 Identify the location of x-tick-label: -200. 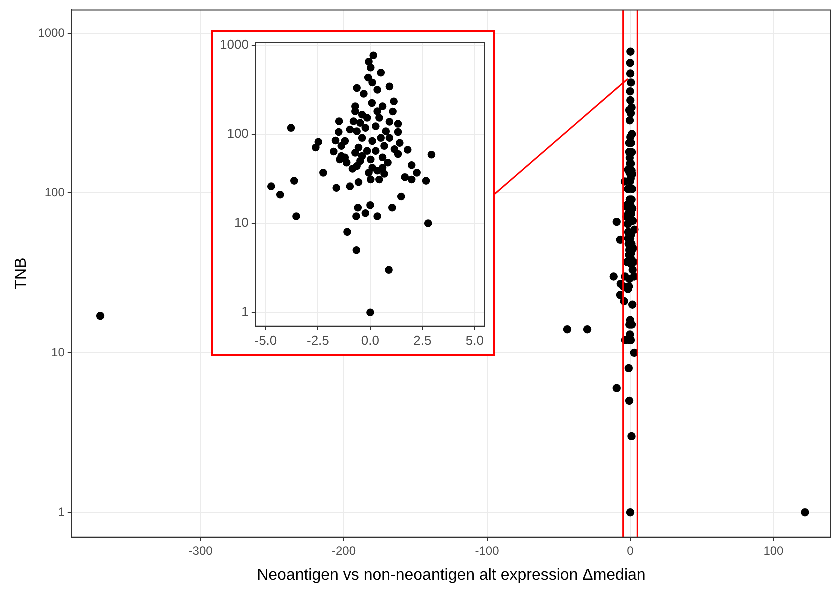
(344, 551).